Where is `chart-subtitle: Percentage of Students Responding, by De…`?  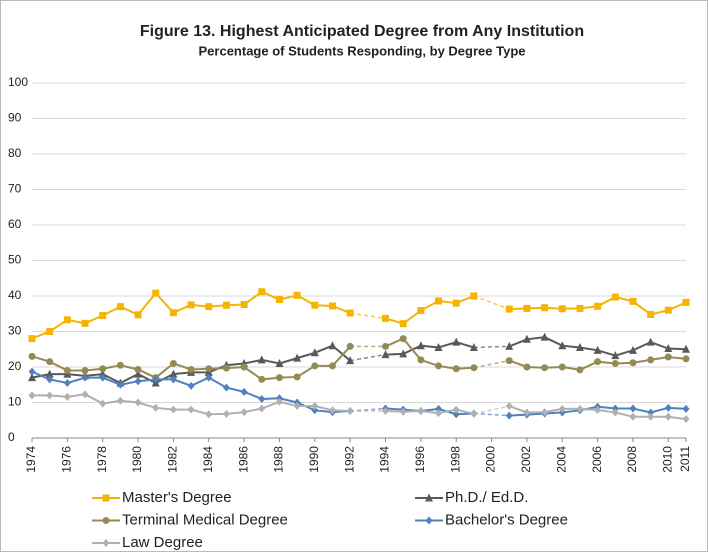 chart-subtitle: Percentage of Students Responding, by De… is located at coordinates (362, 50).